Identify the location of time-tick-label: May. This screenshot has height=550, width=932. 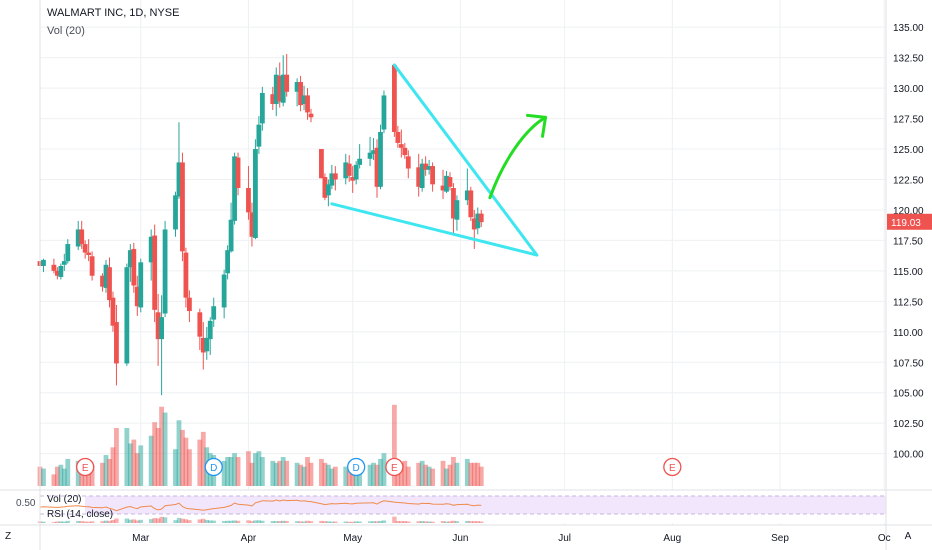
(352, 538).